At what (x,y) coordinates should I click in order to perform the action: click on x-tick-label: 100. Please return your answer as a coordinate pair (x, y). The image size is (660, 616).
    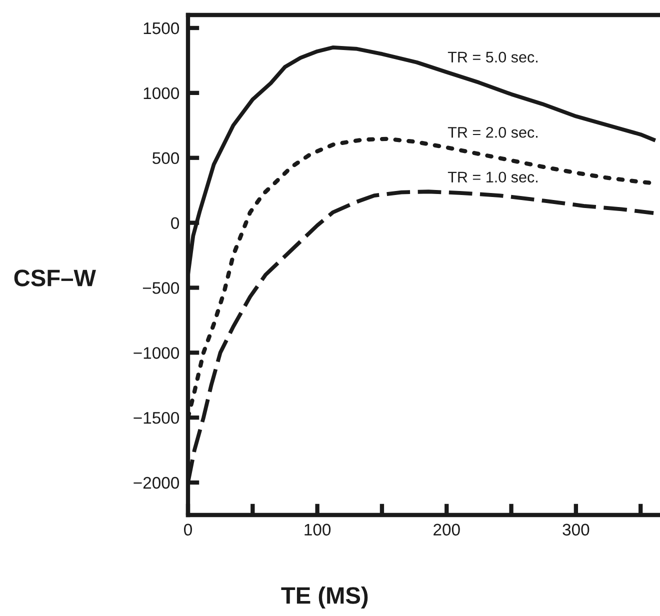
    Looking at the image, I should click on (317, 530).